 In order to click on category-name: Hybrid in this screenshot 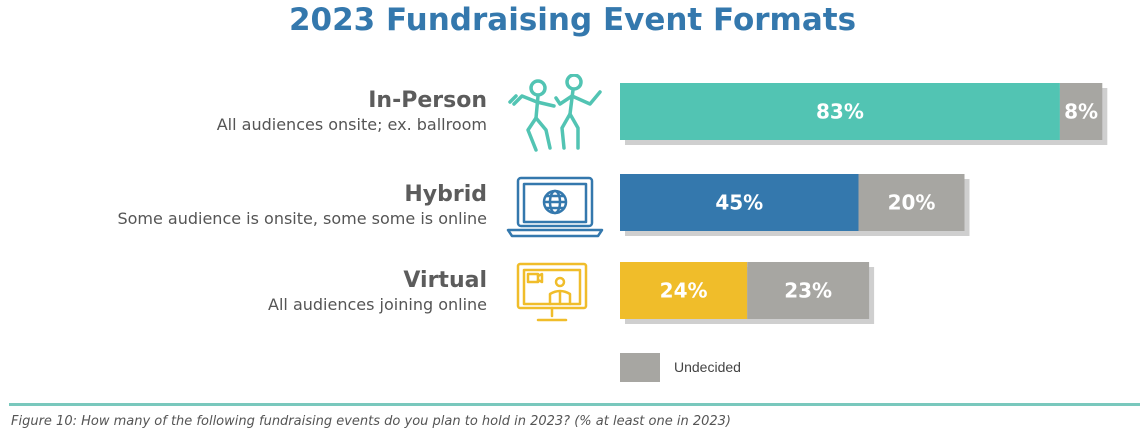, I will do `click(445, 194)`.